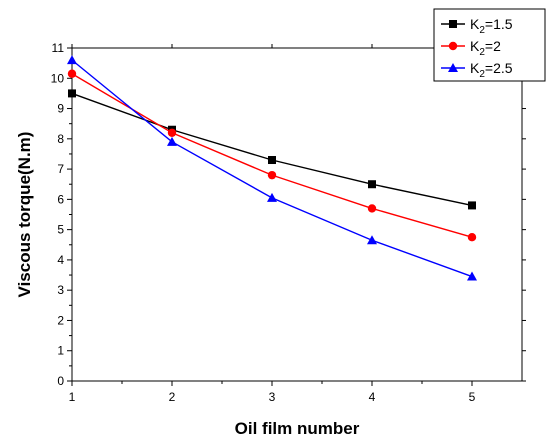 The image size is (550, 448). Describe the element at coordinates (58, 48) in the screenshot. I see `y-tick-label: 11` at that location.